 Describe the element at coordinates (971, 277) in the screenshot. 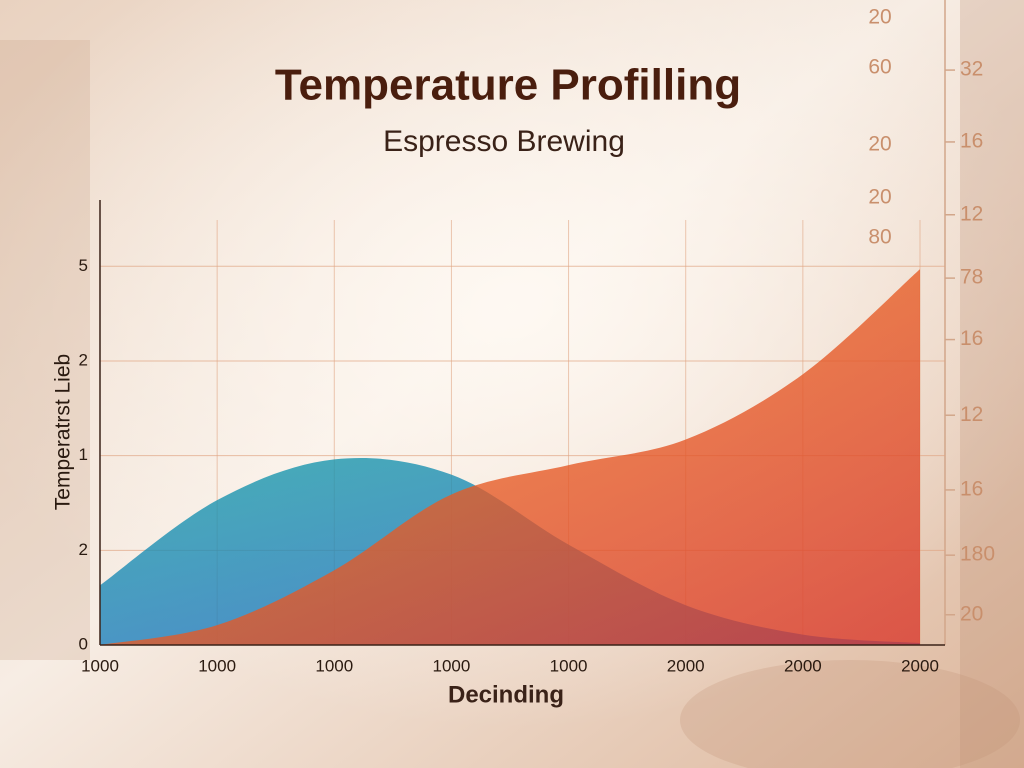

I see `y2-tick-label: 78` at that location.